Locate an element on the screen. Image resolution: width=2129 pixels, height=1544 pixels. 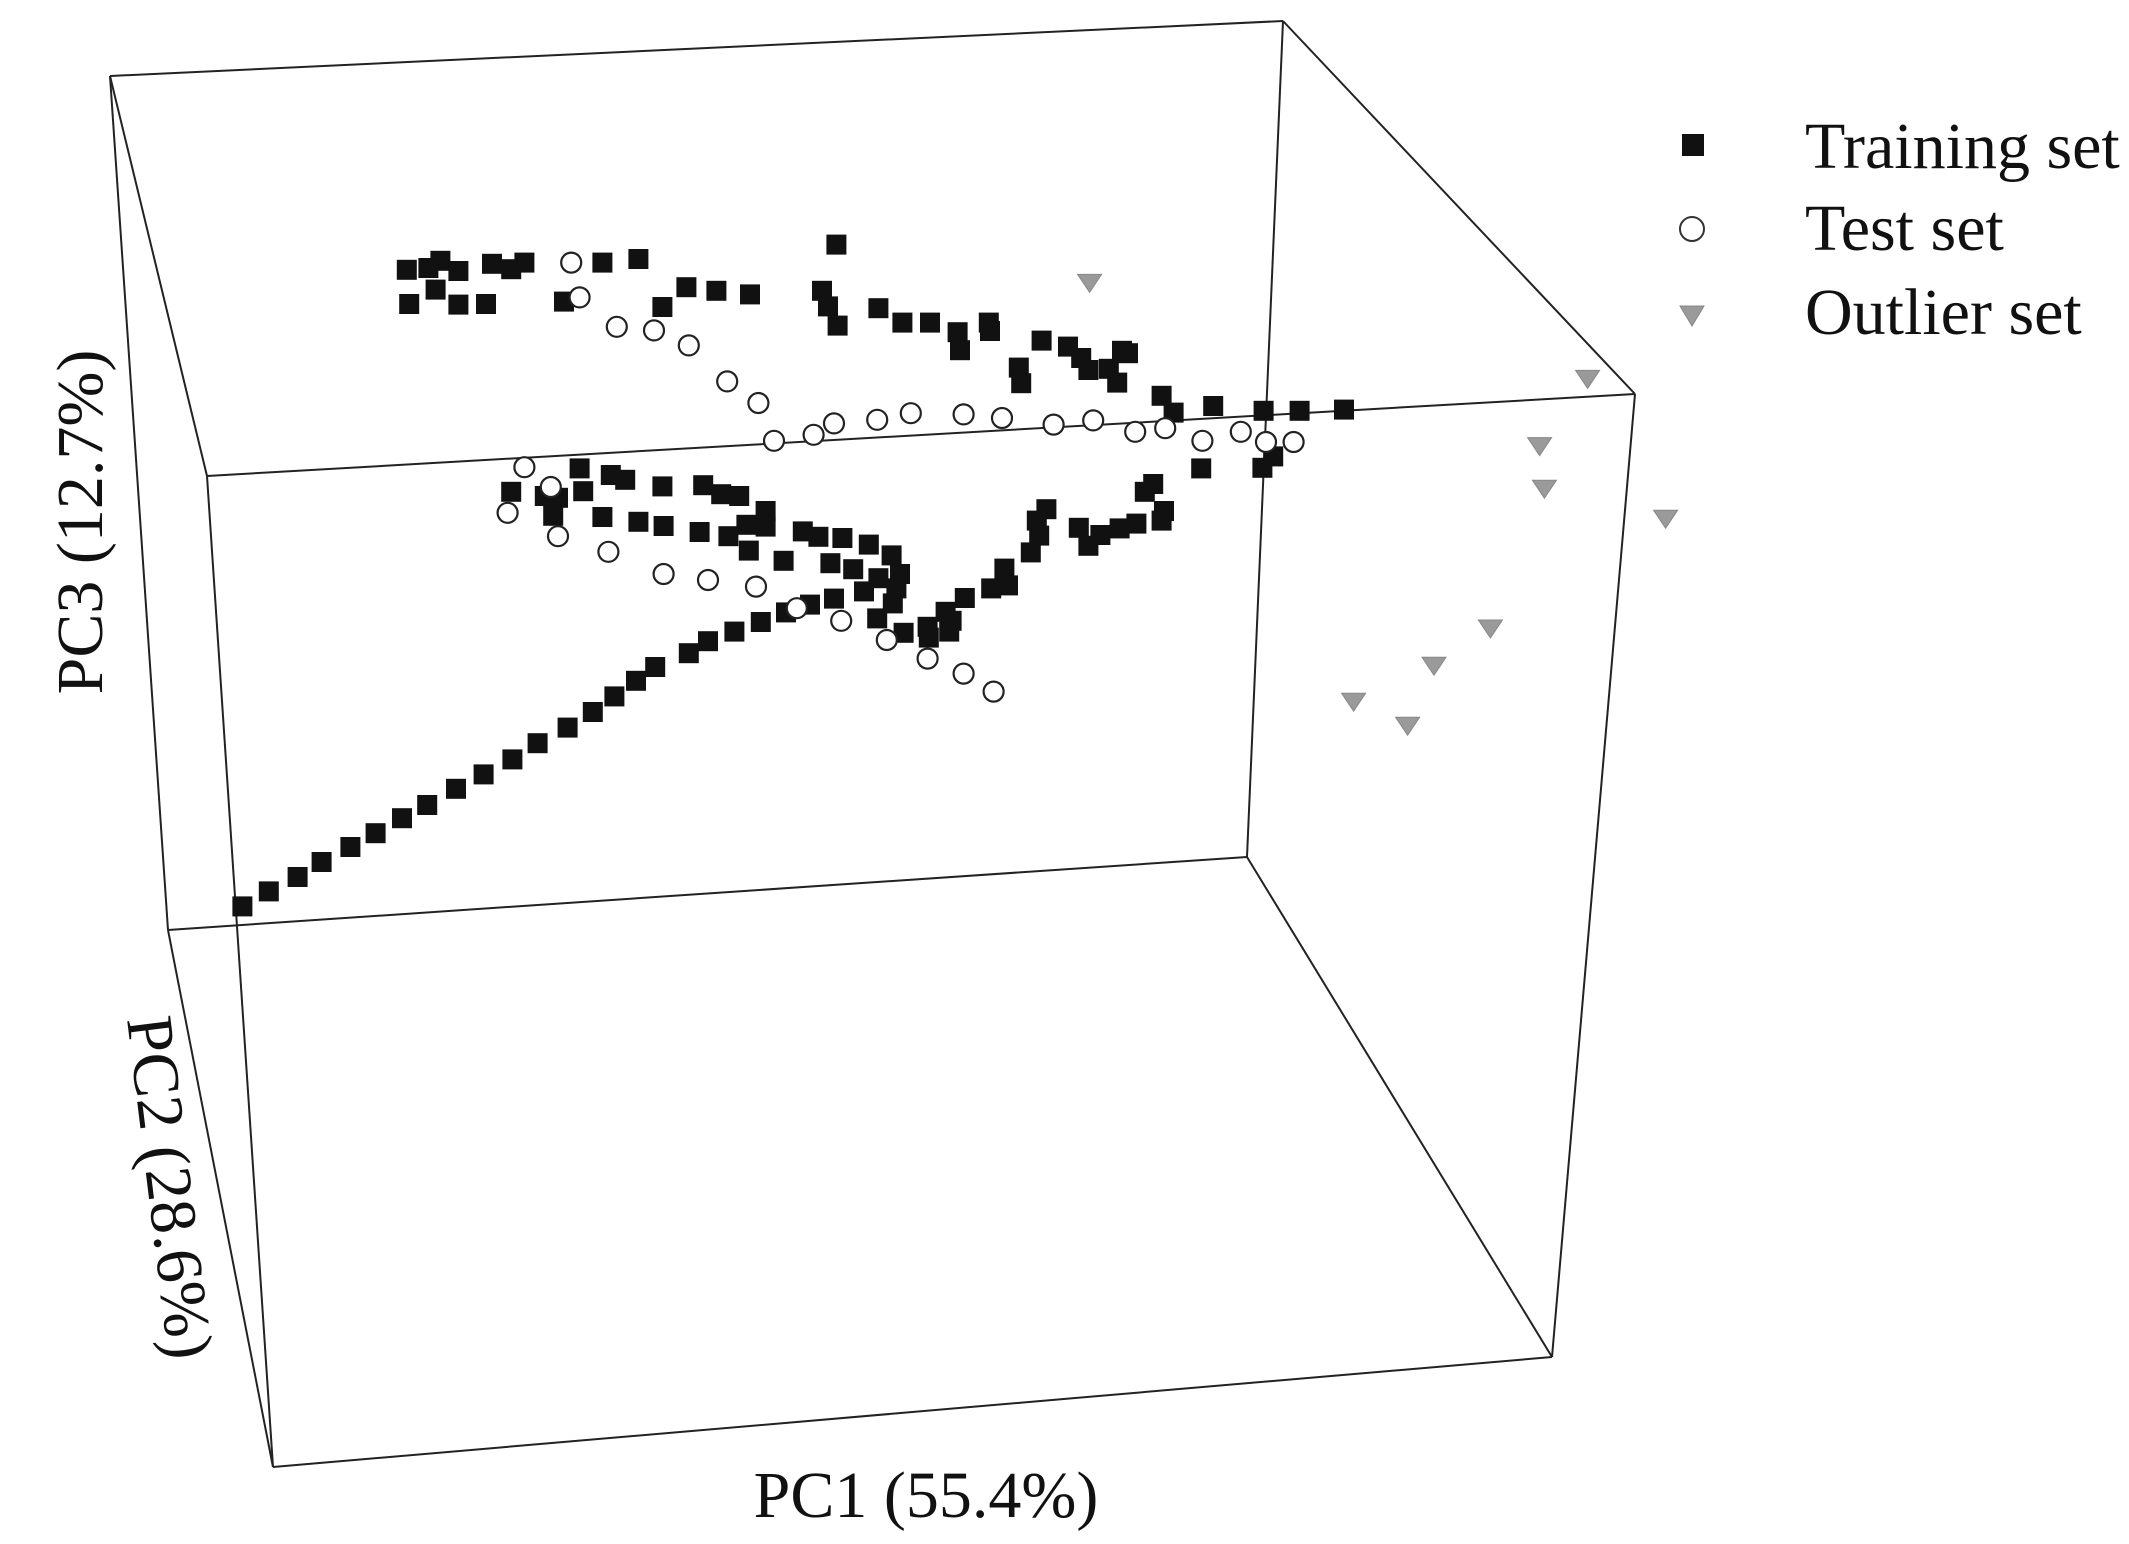
box-edge-top-left-depth is located at coordinates (158, 276).